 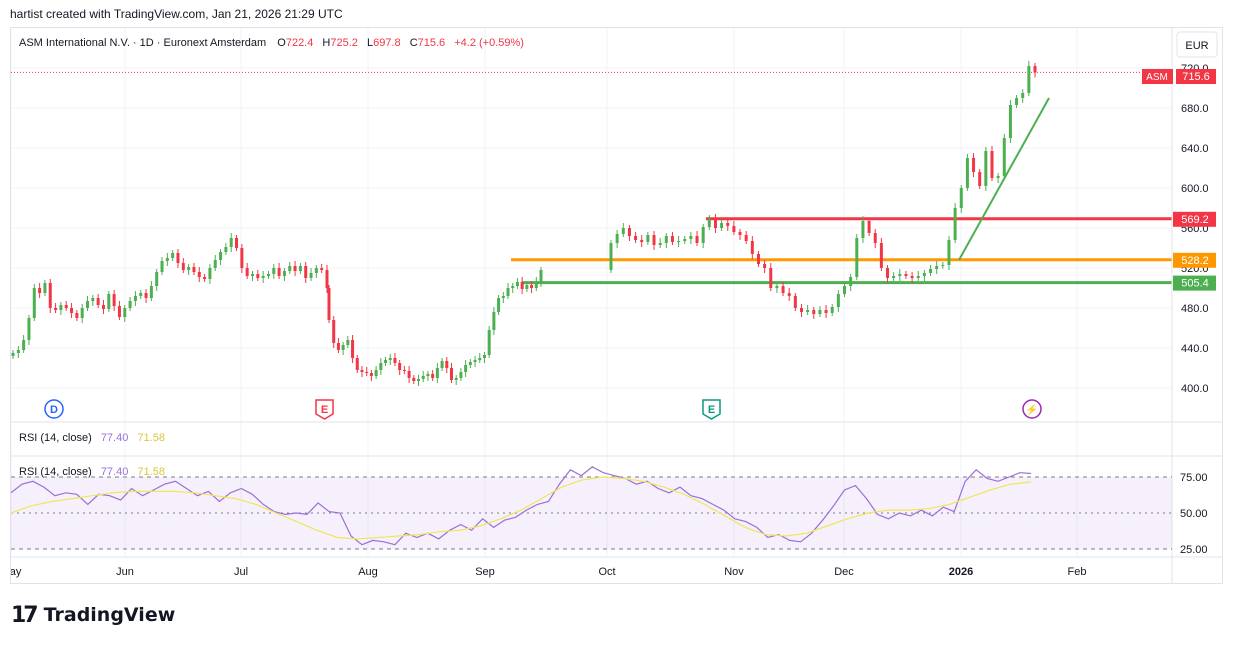 What do you see at coordinates (1195, 189) in the screenshot?
I see `price-tick-label: 600.0` at bounding box center [1195, 189].